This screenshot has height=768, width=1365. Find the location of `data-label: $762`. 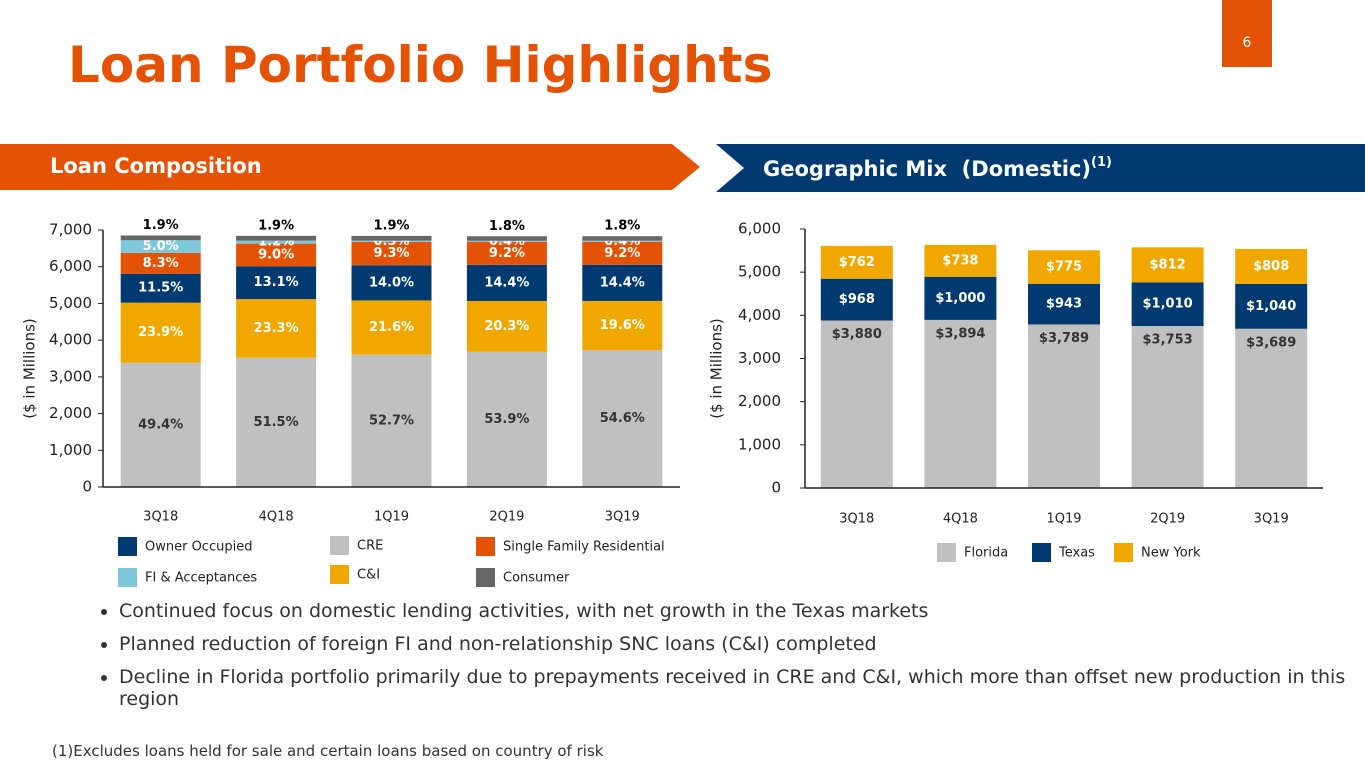

data-label: $762 is located at coordinates (857, 262).